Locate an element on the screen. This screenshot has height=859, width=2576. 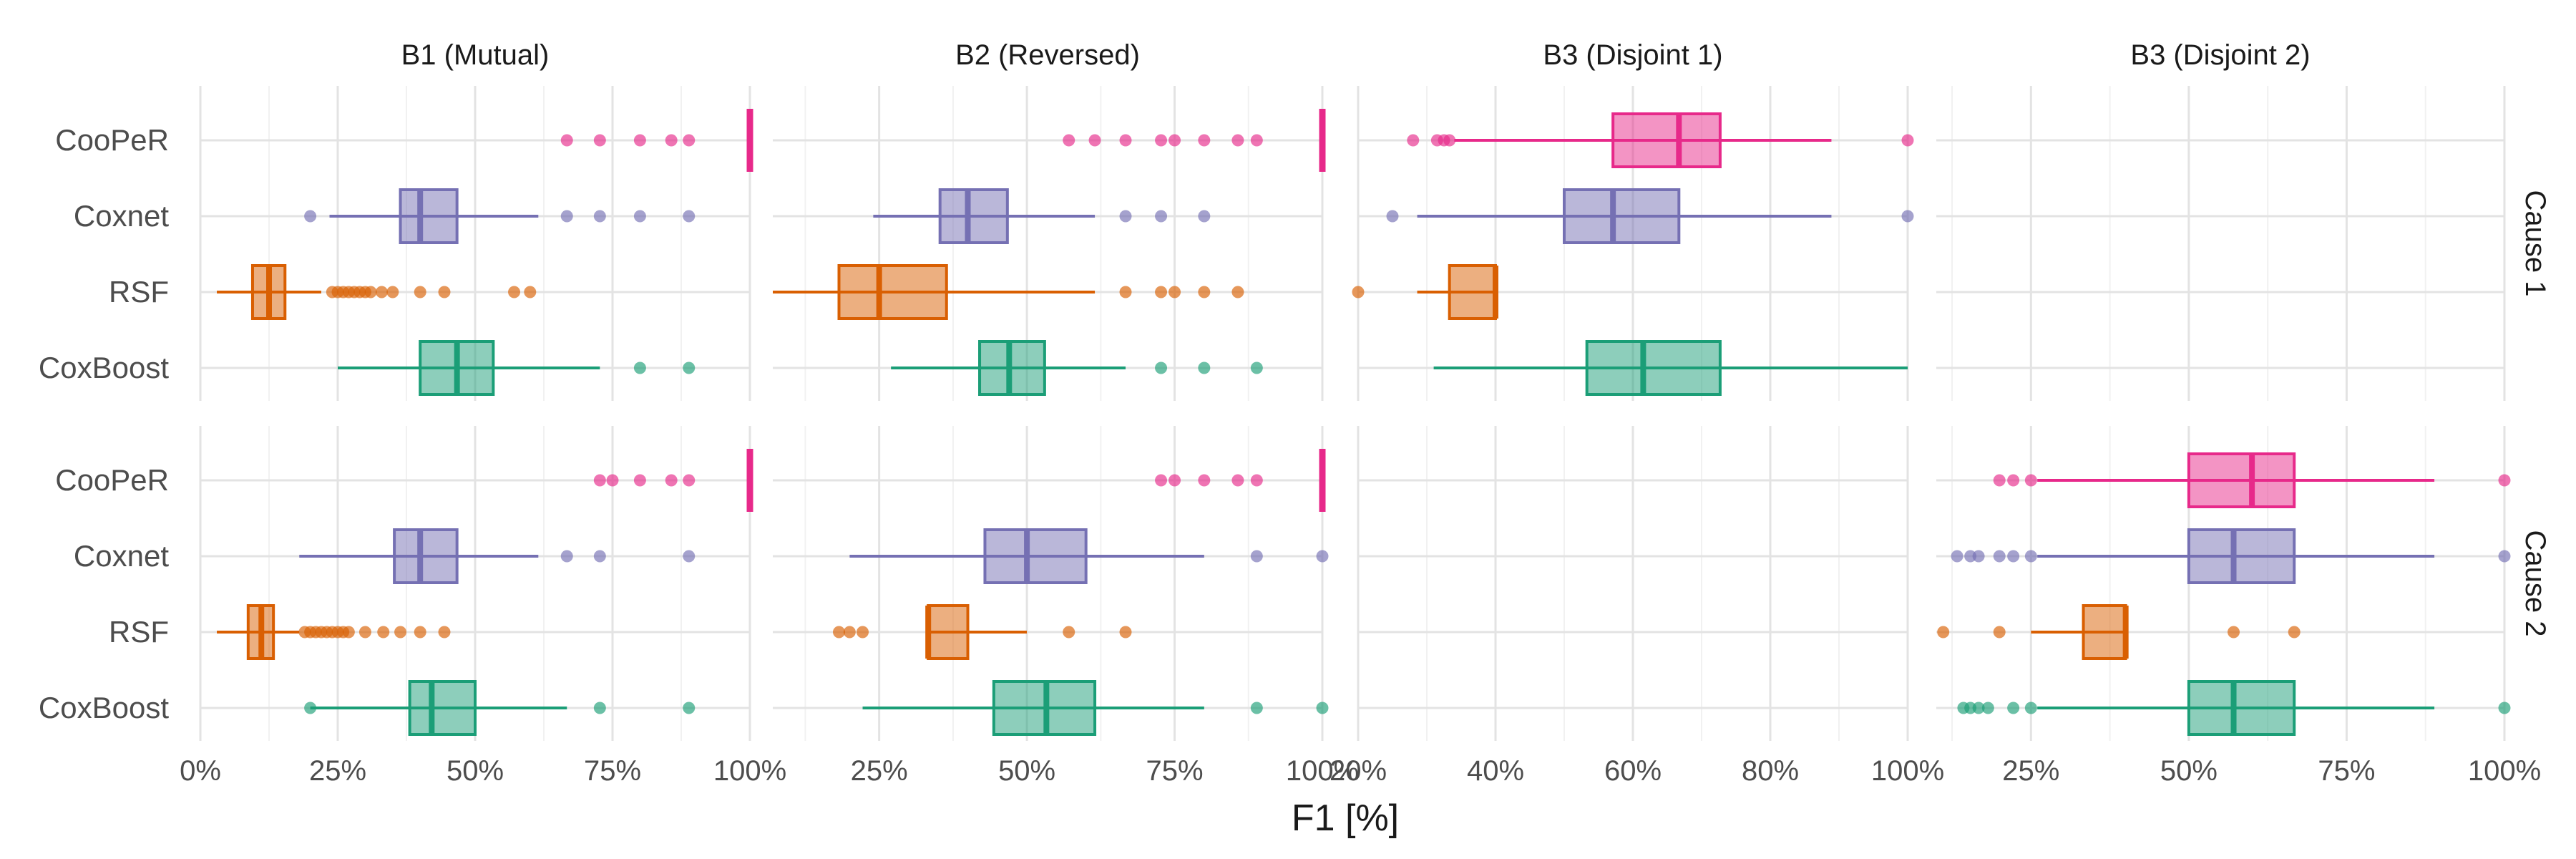
row-strip-label: Cause 1 is located at coordinates (2535, 243).